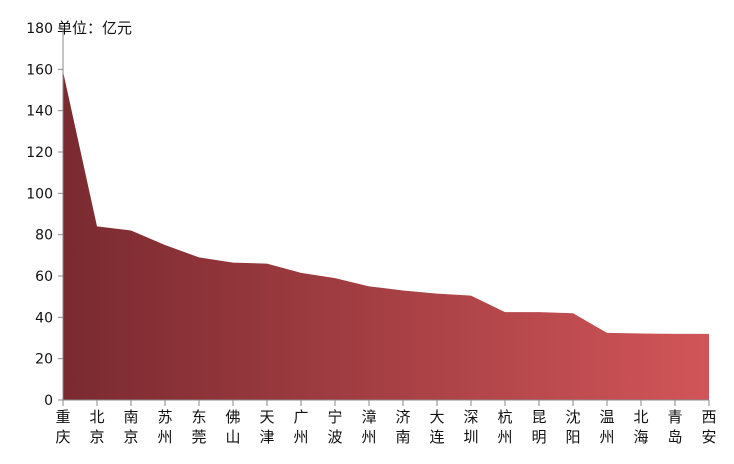 The width and height of the screenshot is (734, 464). What do you see at coordinates (48, 401) in the screenshot?
I see `y-tick-label: 0` at bounding box center [48, 401].